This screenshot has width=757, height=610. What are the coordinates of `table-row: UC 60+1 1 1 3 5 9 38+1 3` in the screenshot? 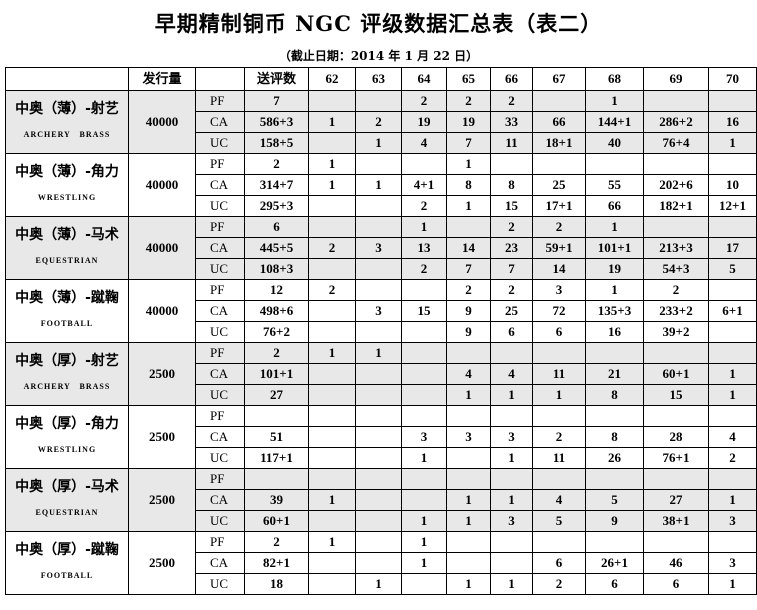 It's located at (381, 521).